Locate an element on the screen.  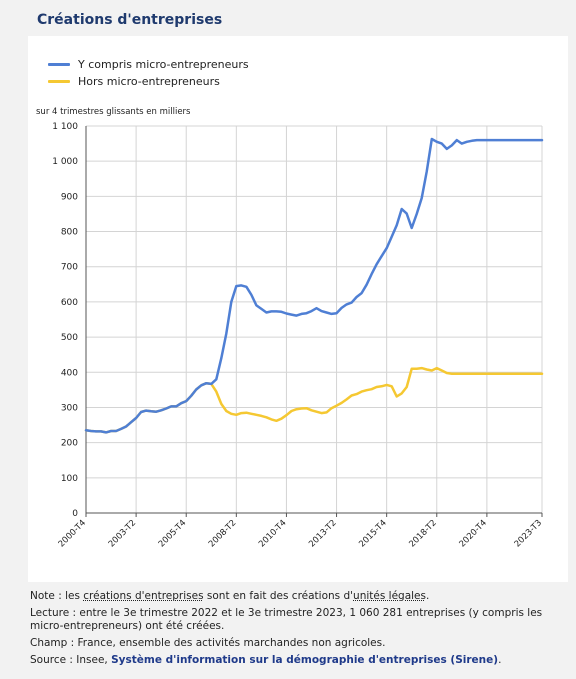
x-tick-label: 2010-T4 is located at coordinates (272, 533).